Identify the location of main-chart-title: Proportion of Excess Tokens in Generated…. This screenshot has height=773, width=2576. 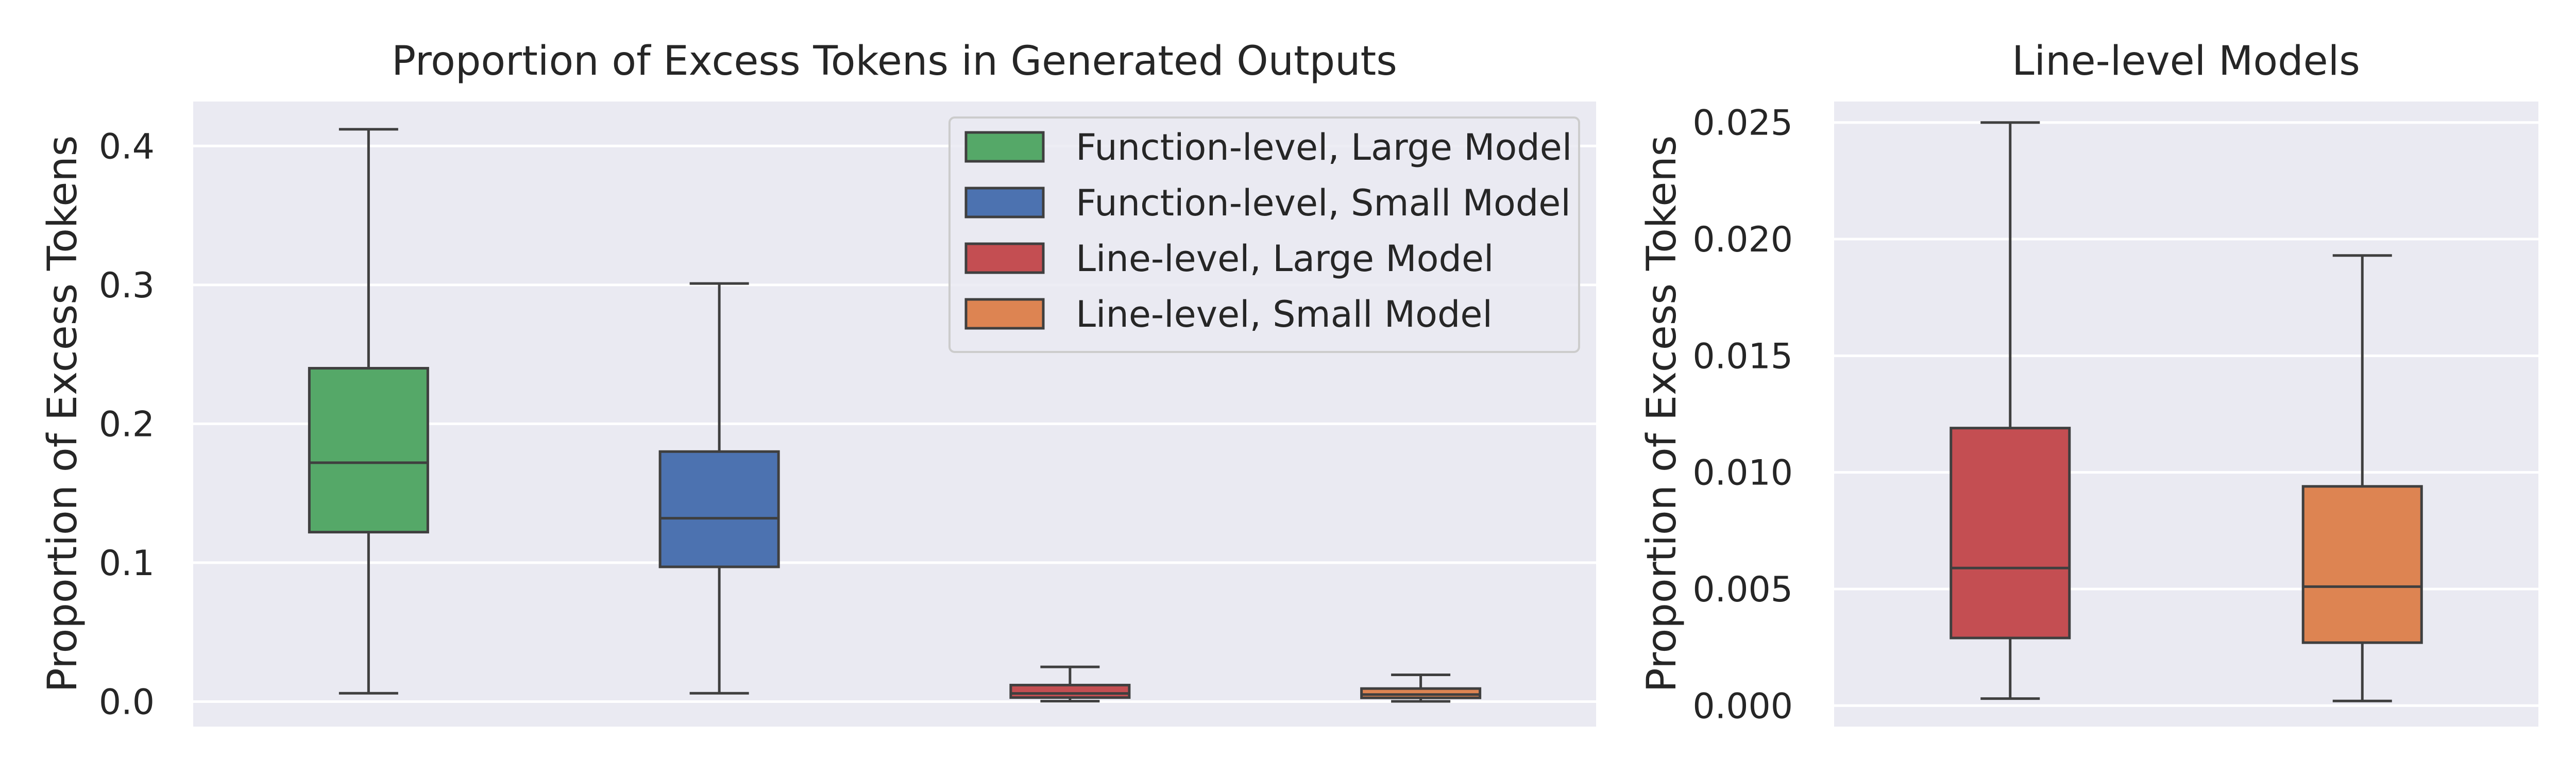
(894, 61).